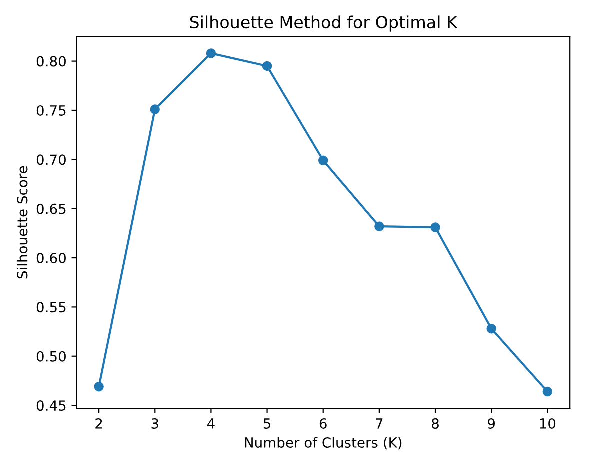 The height and width of the screenshot is (459, 613). Describe the element at coordinates (323, 423) in the screenshot. I see `x-tick-label: 6` at that location.